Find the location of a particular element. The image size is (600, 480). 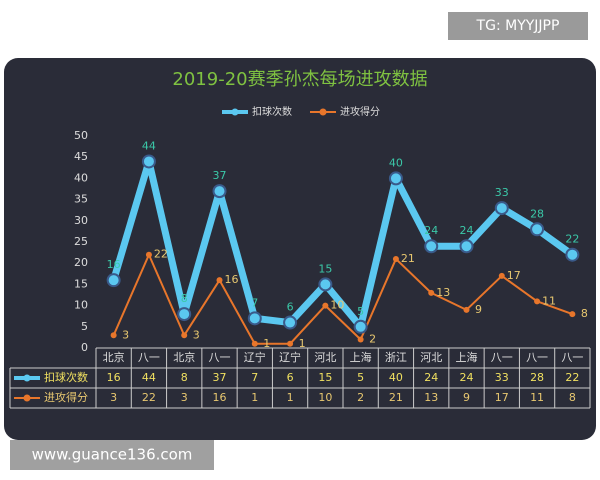

table-cell: 11 is located at coordinates (537, 397).